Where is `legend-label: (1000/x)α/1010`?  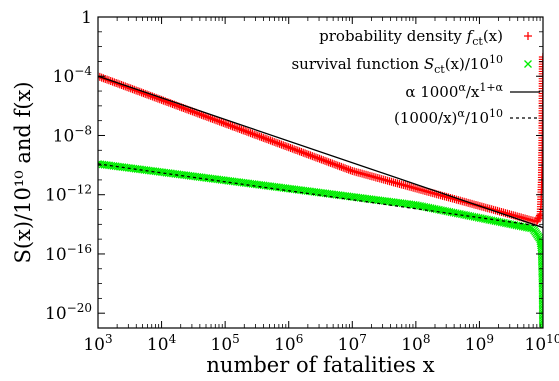 legend-label: (1000/x)α/1010 is located at coordinates (448, 117).